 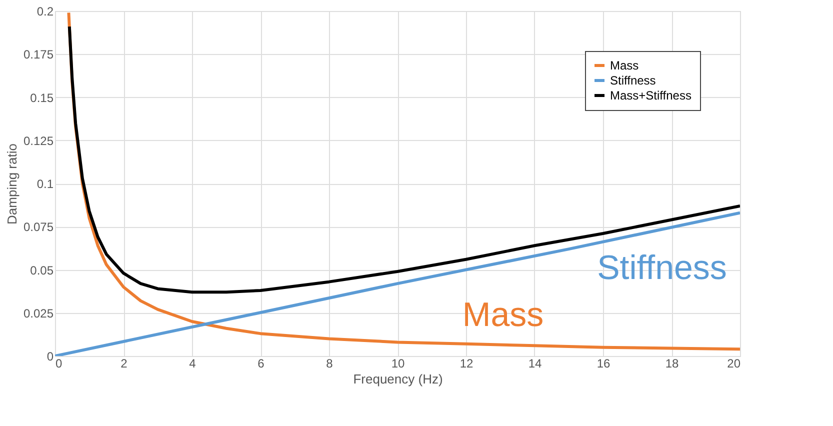 I want to click on y-tick-label: 0.125, so click(x=38, y=141).